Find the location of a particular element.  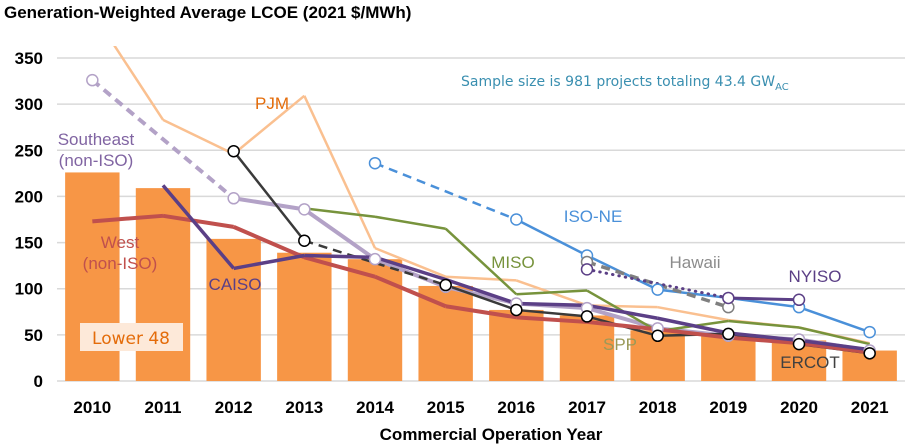

x-tick-label: 2012 is located at coordinates (234, 407).